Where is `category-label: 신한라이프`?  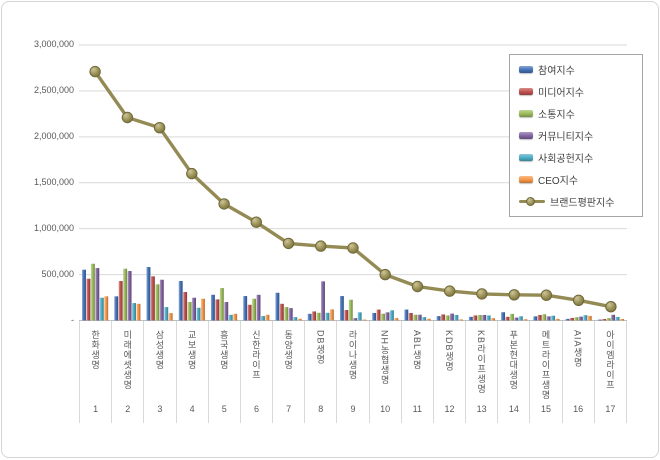
category-label: 신한라이프 is located at coordinates (255, 355).